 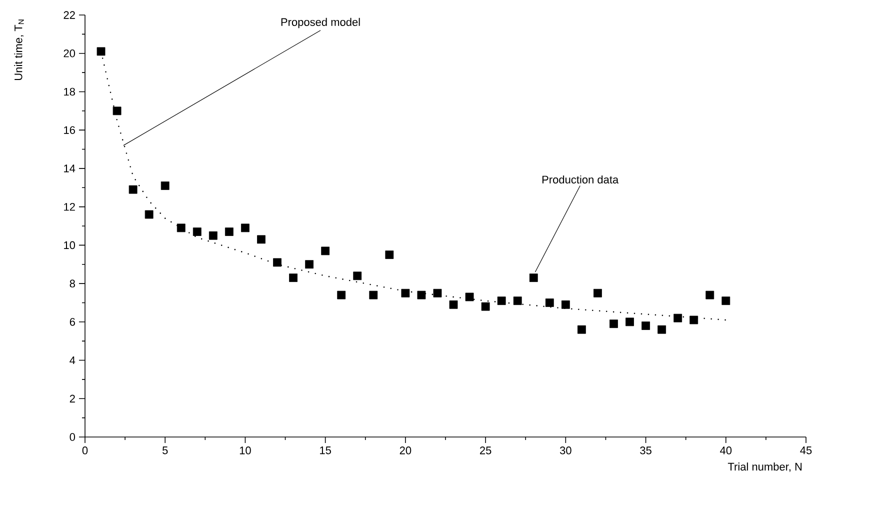 What do you see at coordinates (19, 50) in the screenshot?
I see `y-axis-title: Unit time, T$_{N}$` at bounding box center [19, 50].